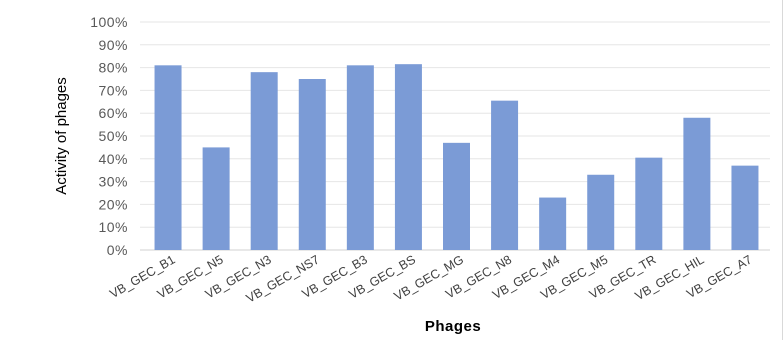  I want to click on y-tick-label: 100%, so click(109, 22).